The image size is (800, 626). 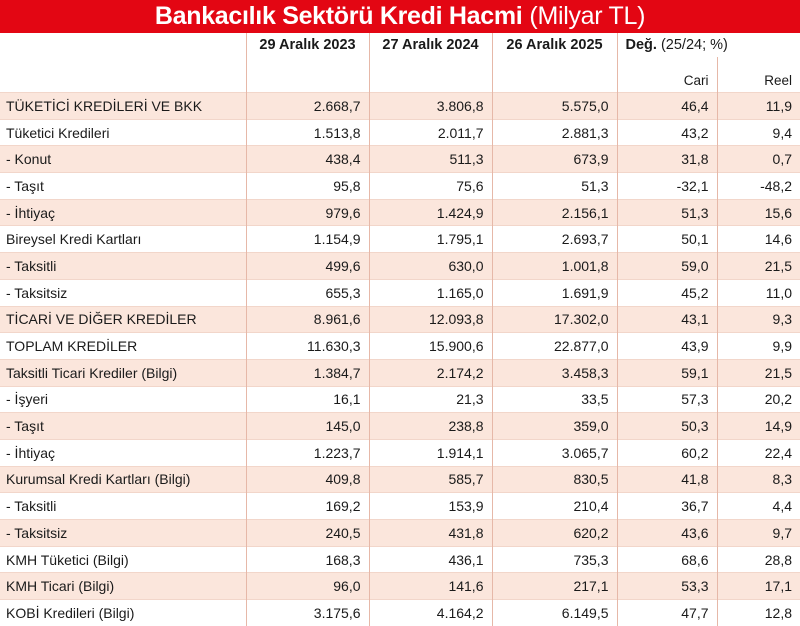 What do you see at coordinates (430, 266) in the screenshot?
I see `value-2024: 630,0` at bounding box center [430, 266].